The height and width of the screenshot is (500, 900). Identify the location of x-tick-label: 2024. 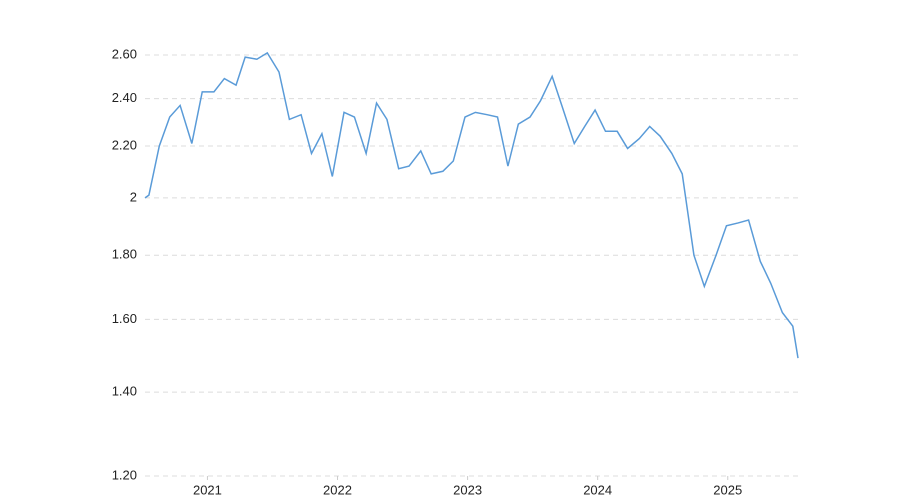
(597, 489).